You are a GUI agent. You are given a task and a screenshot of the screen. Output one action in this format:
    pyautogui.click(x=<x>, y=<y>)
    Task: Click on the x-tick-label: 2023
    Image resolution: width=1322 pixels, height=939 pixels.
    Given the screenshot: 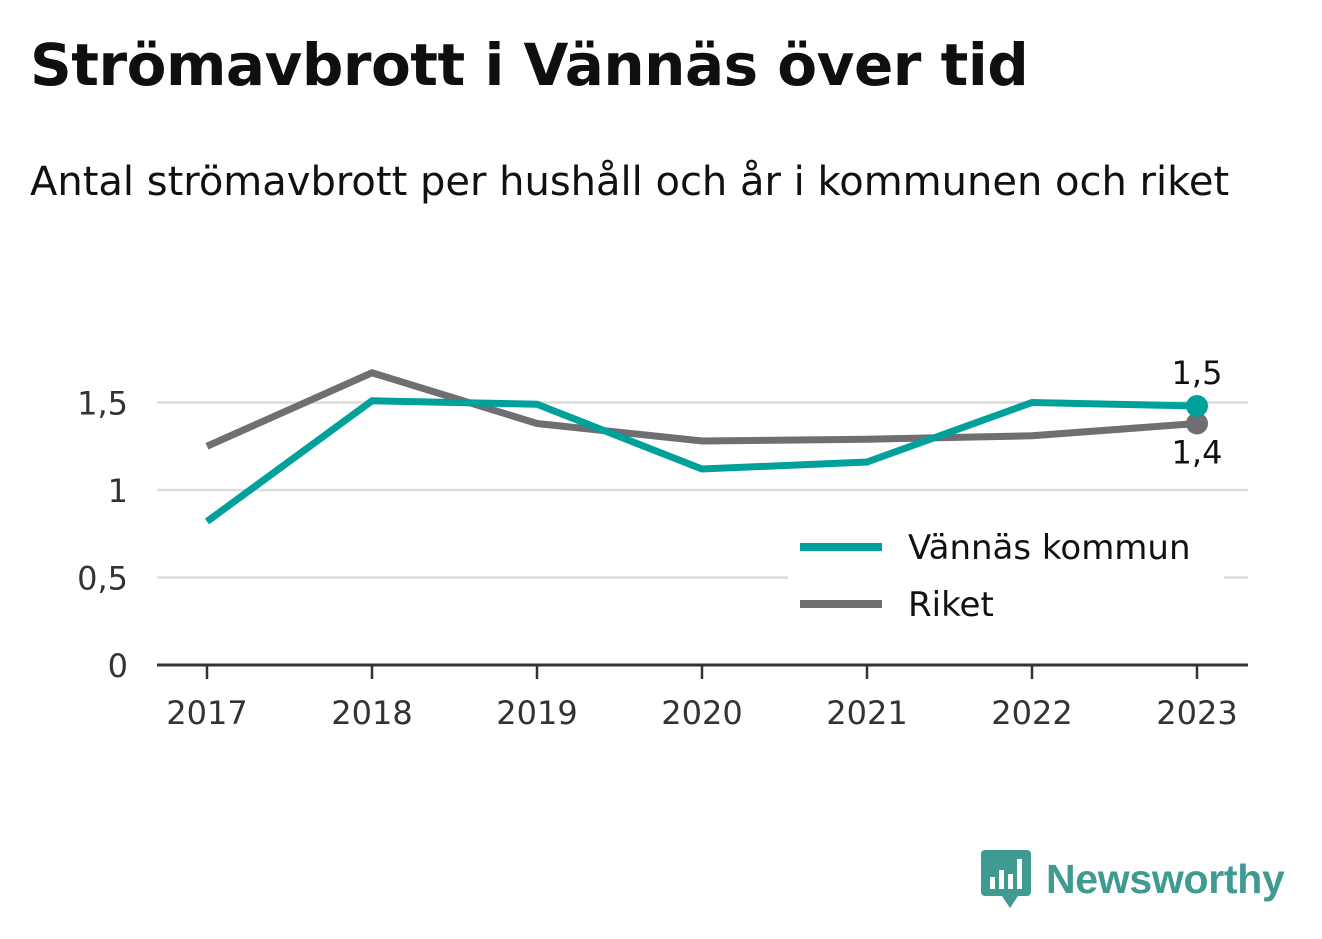 What is the action you would take?
    pyautogui.click(x=1196, y=713)
    